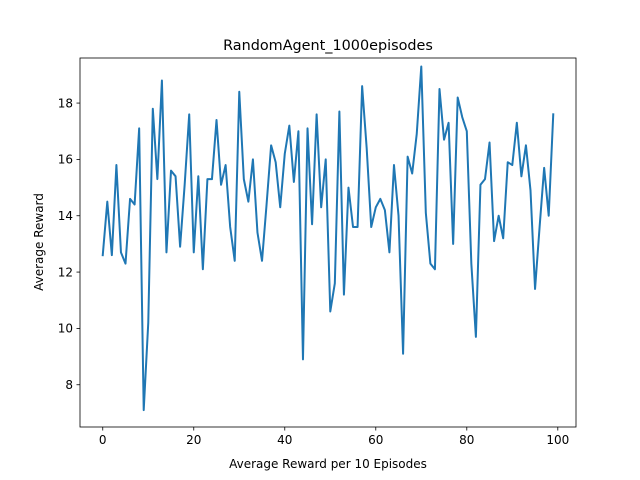  What do you see at coordinates (65, 272) in the screenshot?
I see `y-tick-label: 12` at bounding box center [65, 272].